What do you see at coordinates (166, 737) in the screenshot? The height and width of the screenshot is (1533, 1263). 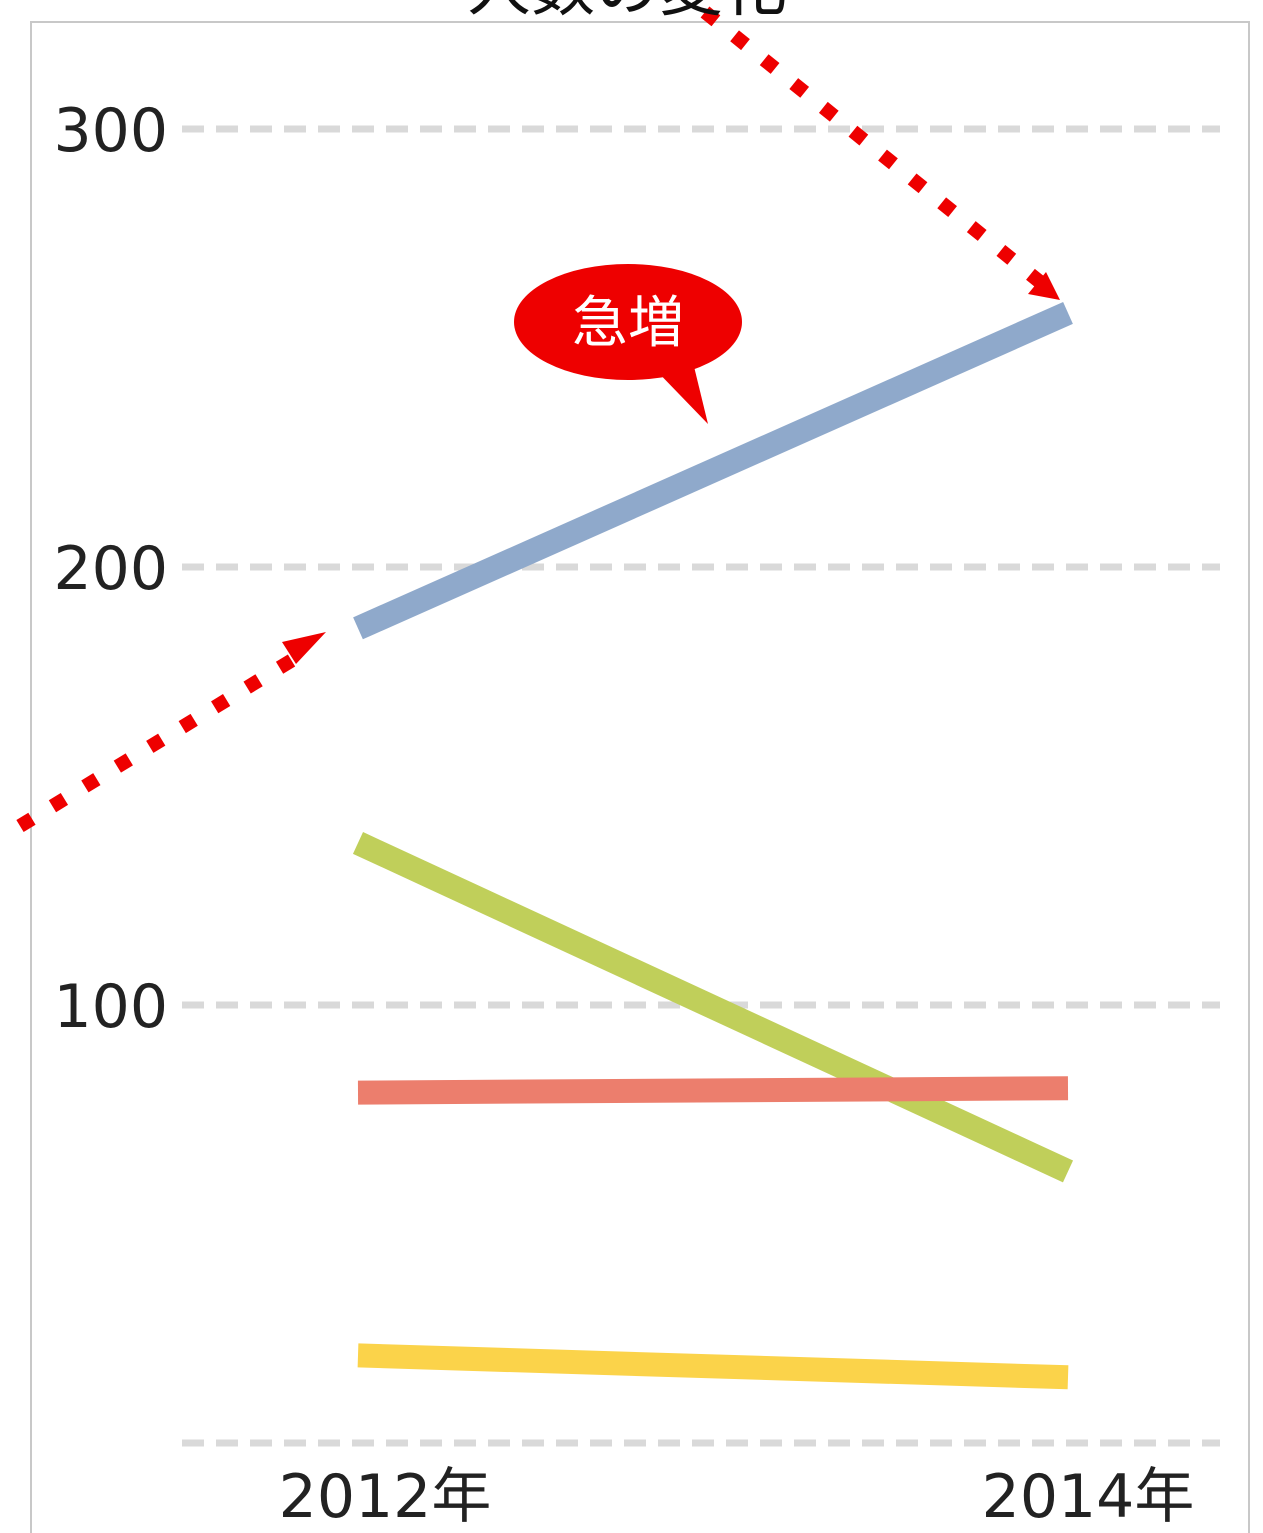 I see `dotted-arrow-left` at bounding box center [166, 737].